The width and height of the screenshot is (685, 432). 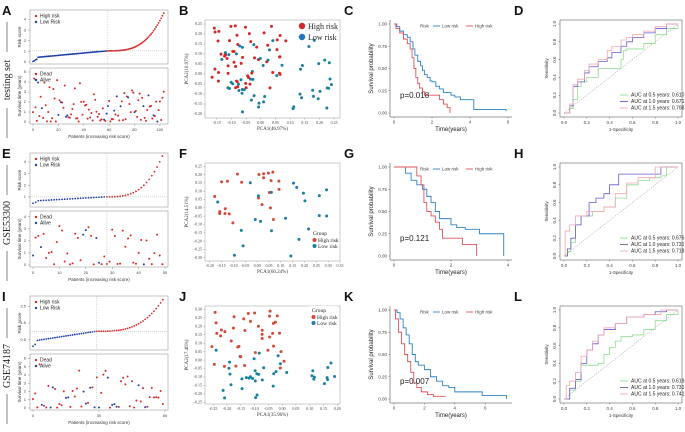 What do you see at coordinates (554, 381) in the screenshot?
I see `y-tick-label: 0.2` at bounding box center [554, 381].